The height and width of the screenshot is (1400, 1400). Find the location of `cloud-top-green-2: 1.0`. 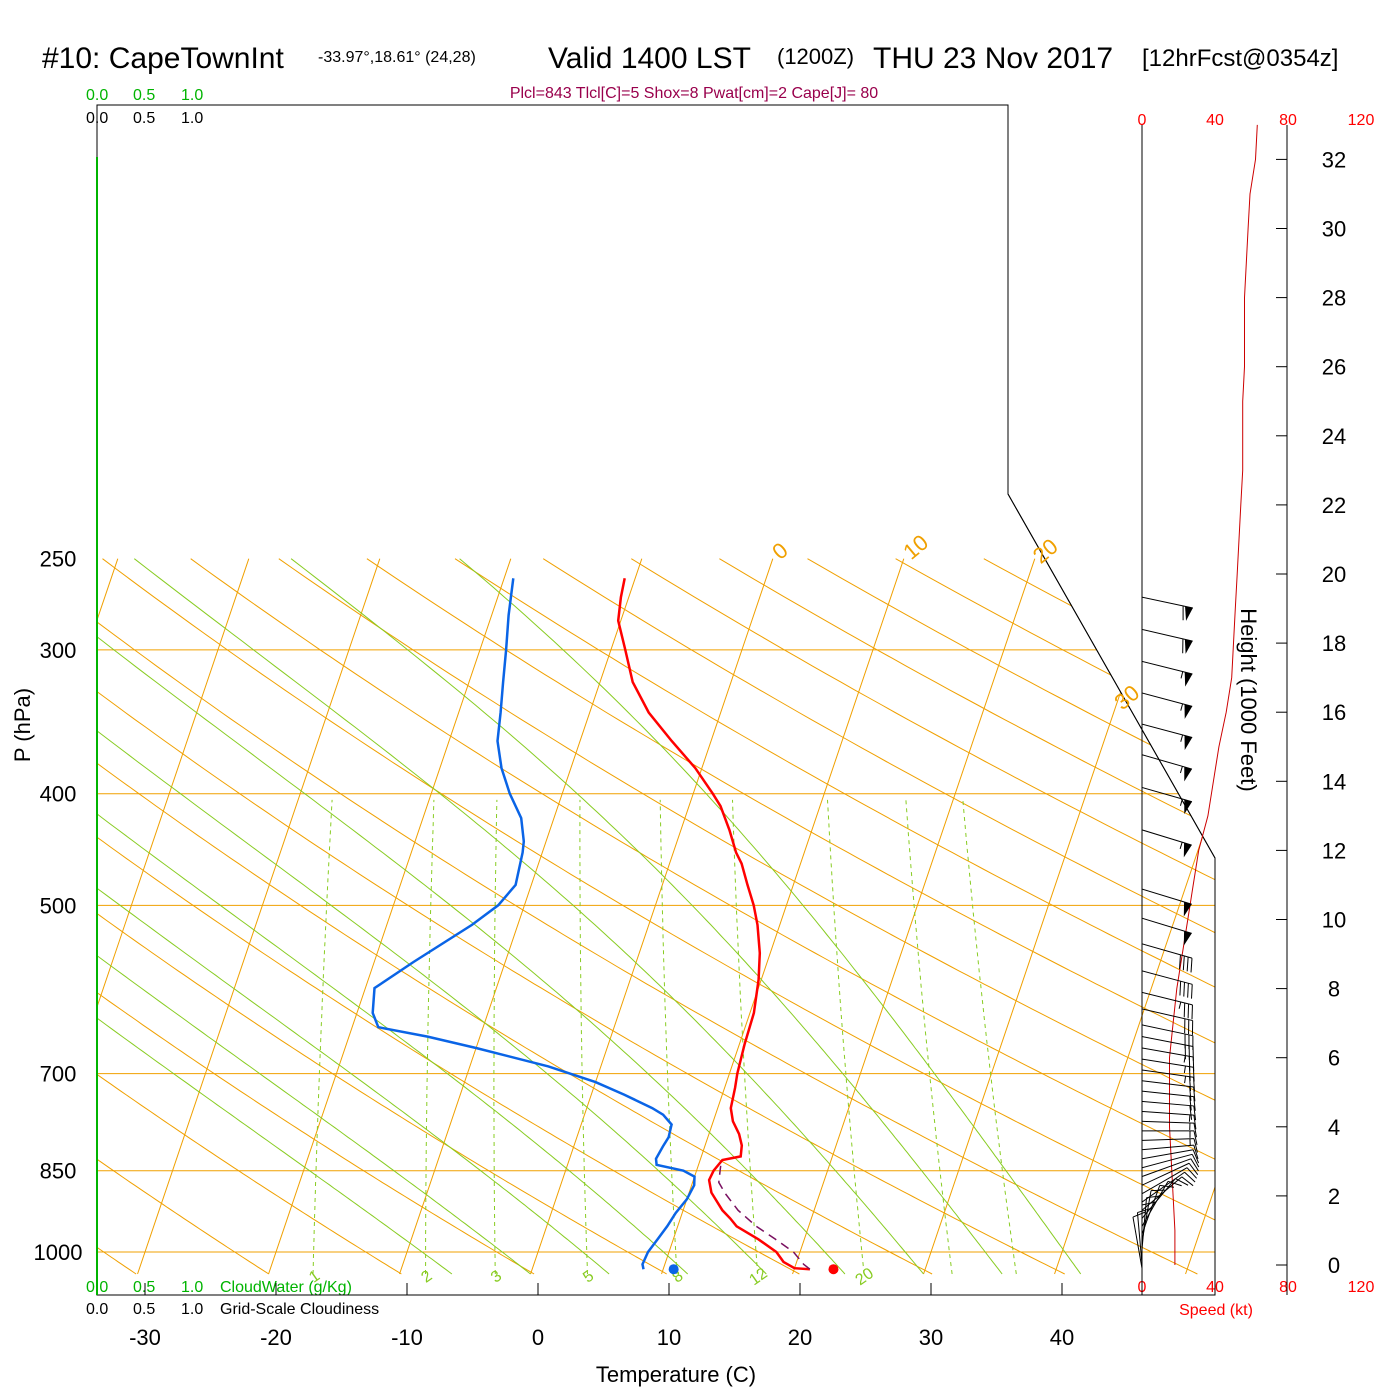

cloud-top-green-2: 1.0 is located at coordinates (192, 95).